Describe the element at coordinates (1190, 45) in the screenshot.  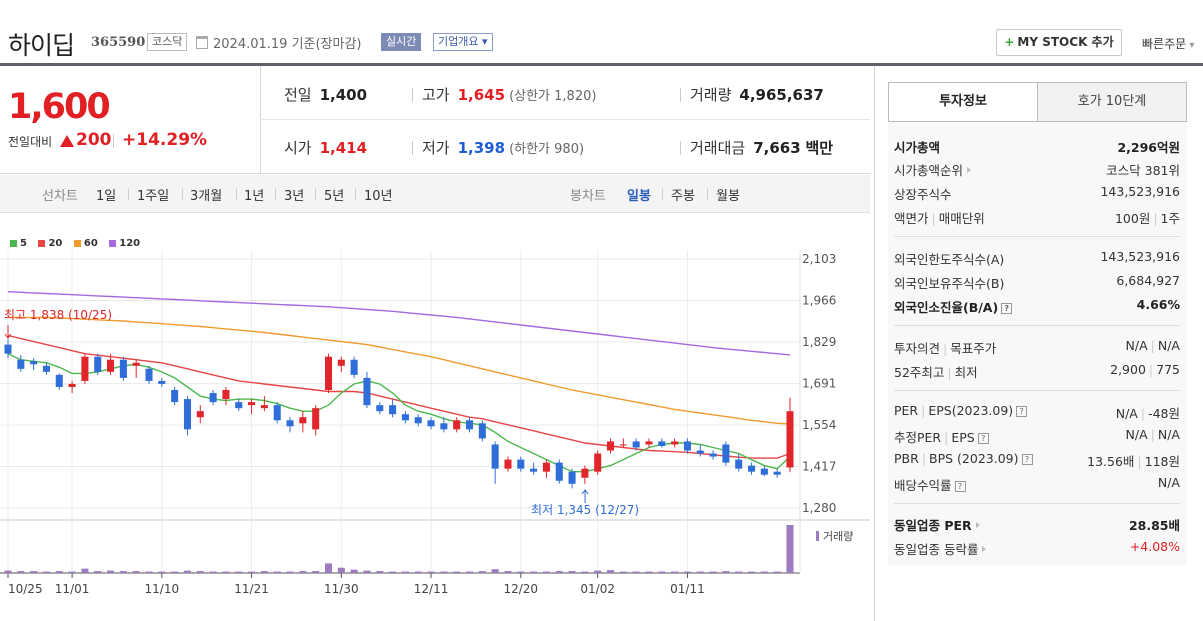
I see `chevron-down-icon: ▾` at that location.